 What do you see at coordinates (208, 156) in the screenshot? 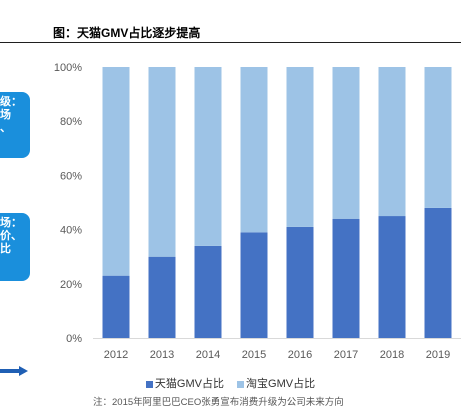
I see `bar-taobao-2014` at bounding box center [208, 156].